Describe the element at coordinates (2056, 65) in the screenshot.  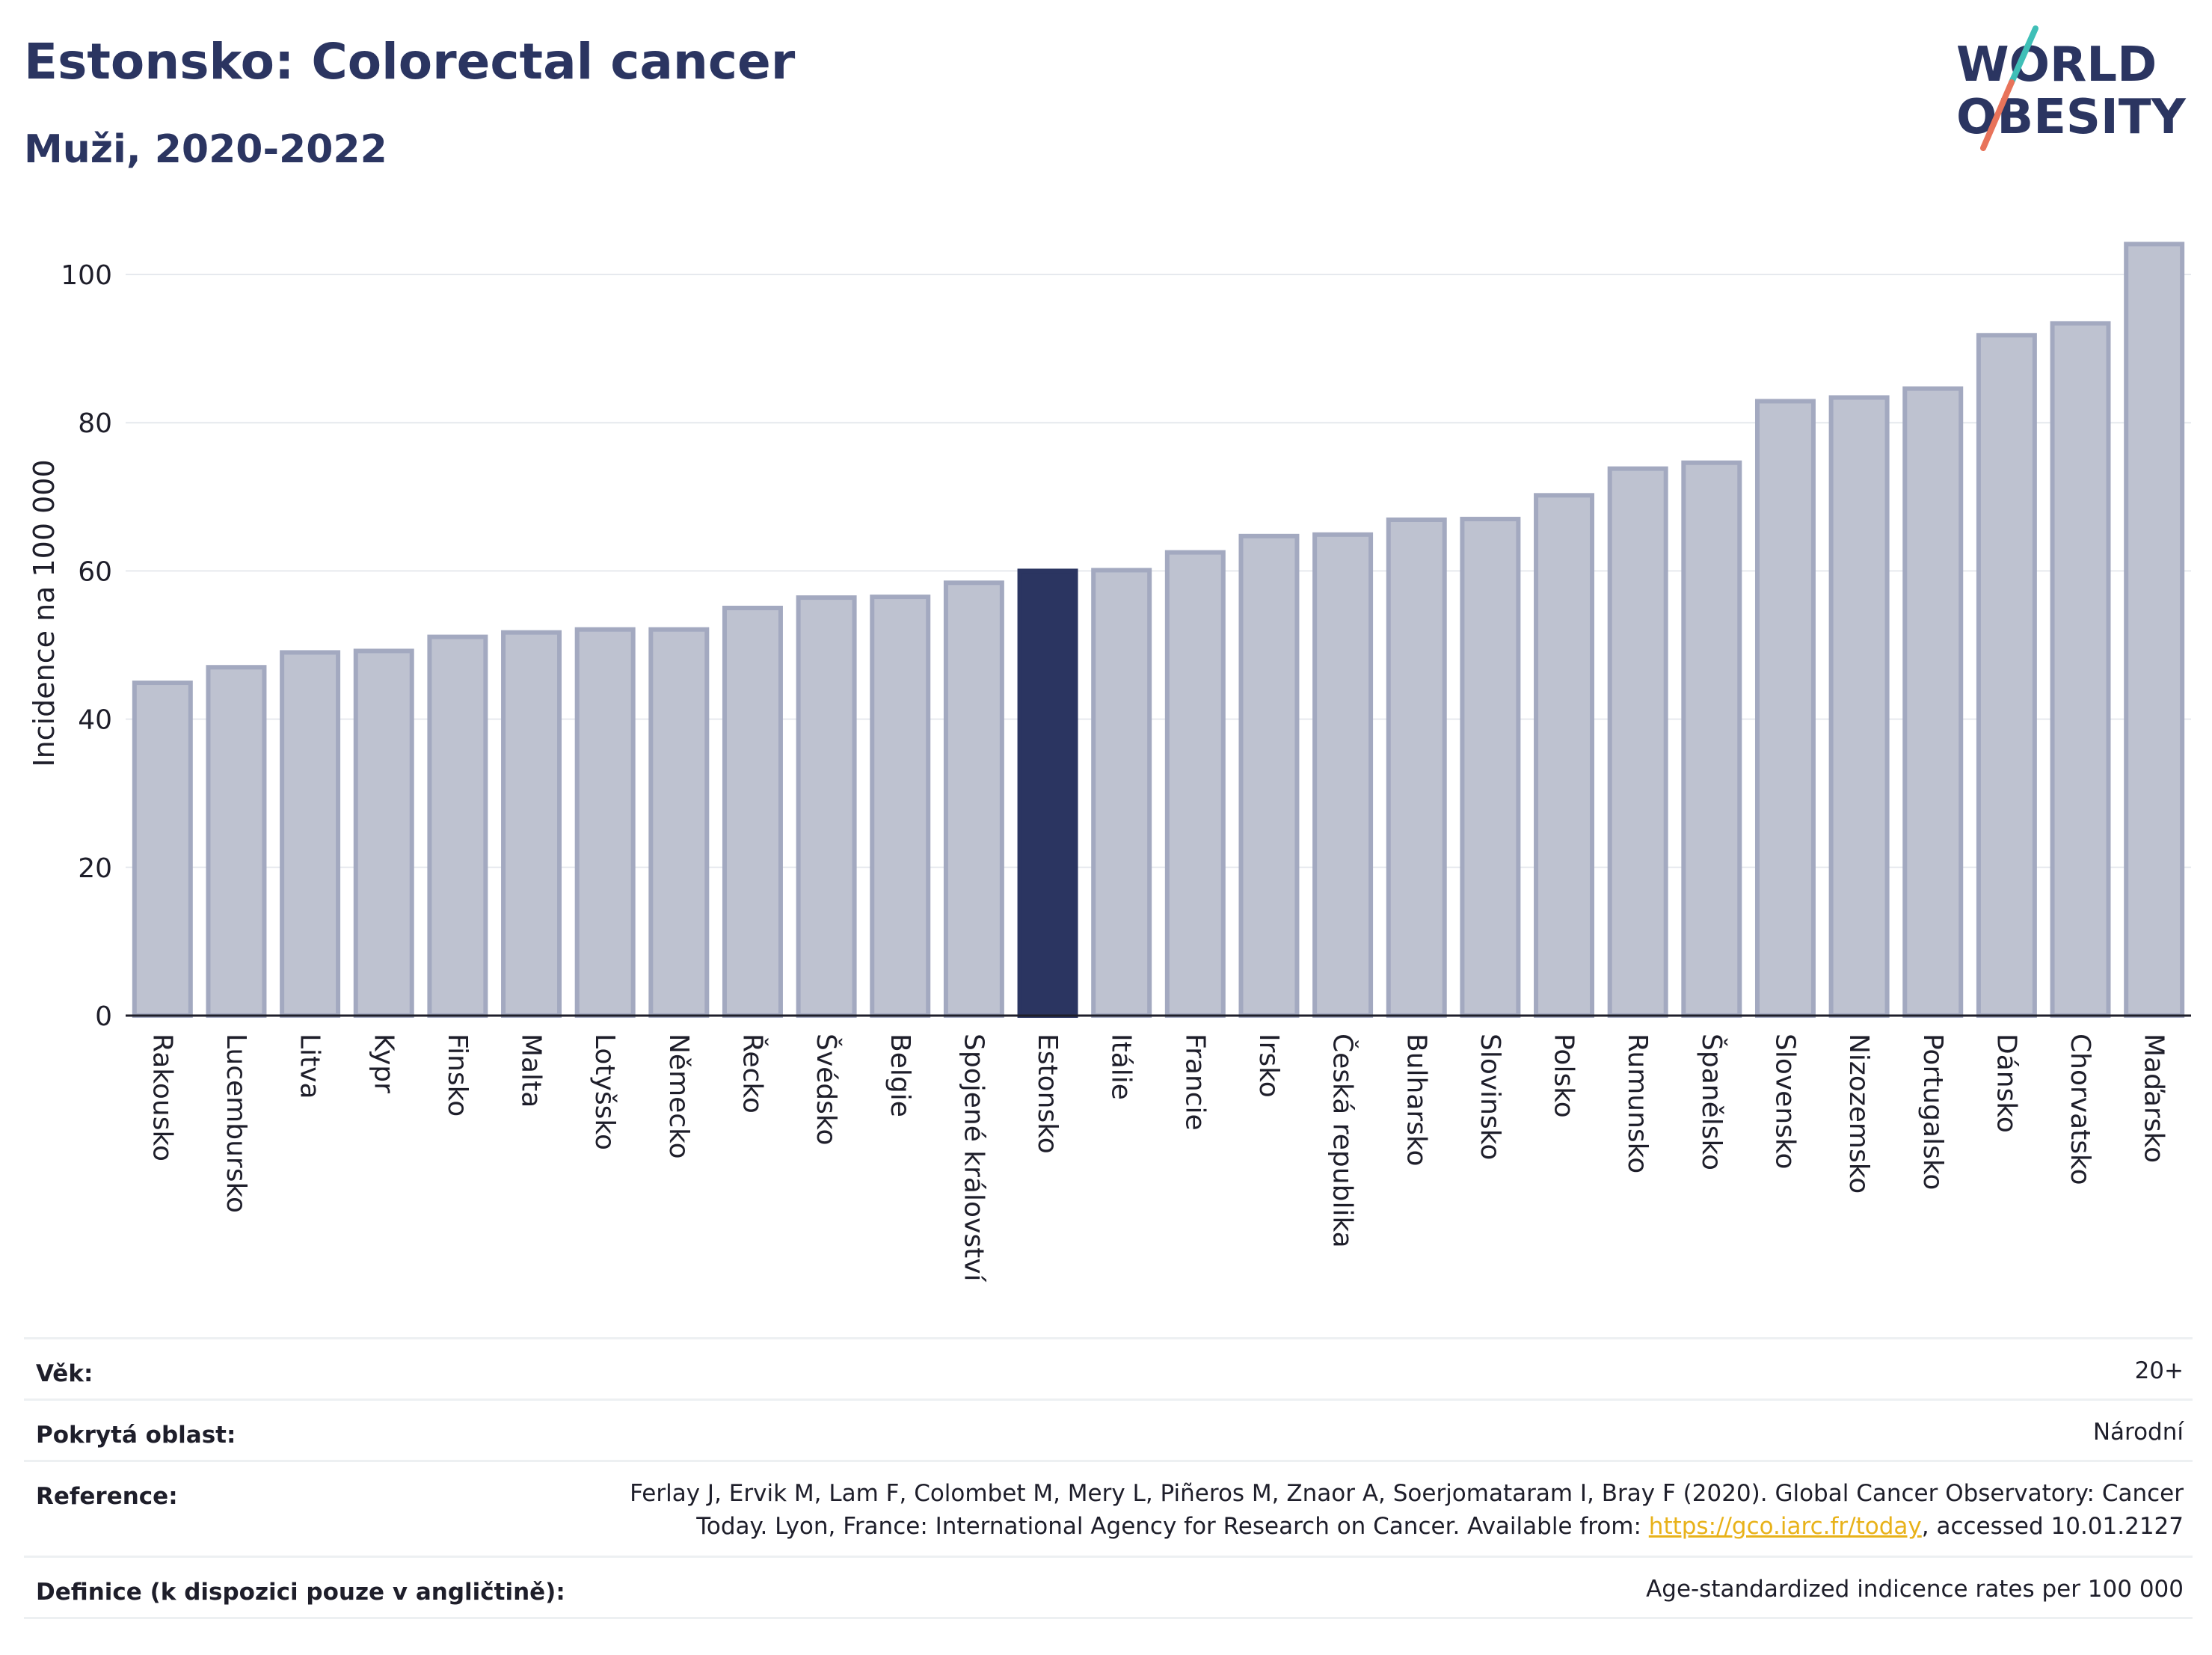
I see `logo-line1: WORLD` at that location.